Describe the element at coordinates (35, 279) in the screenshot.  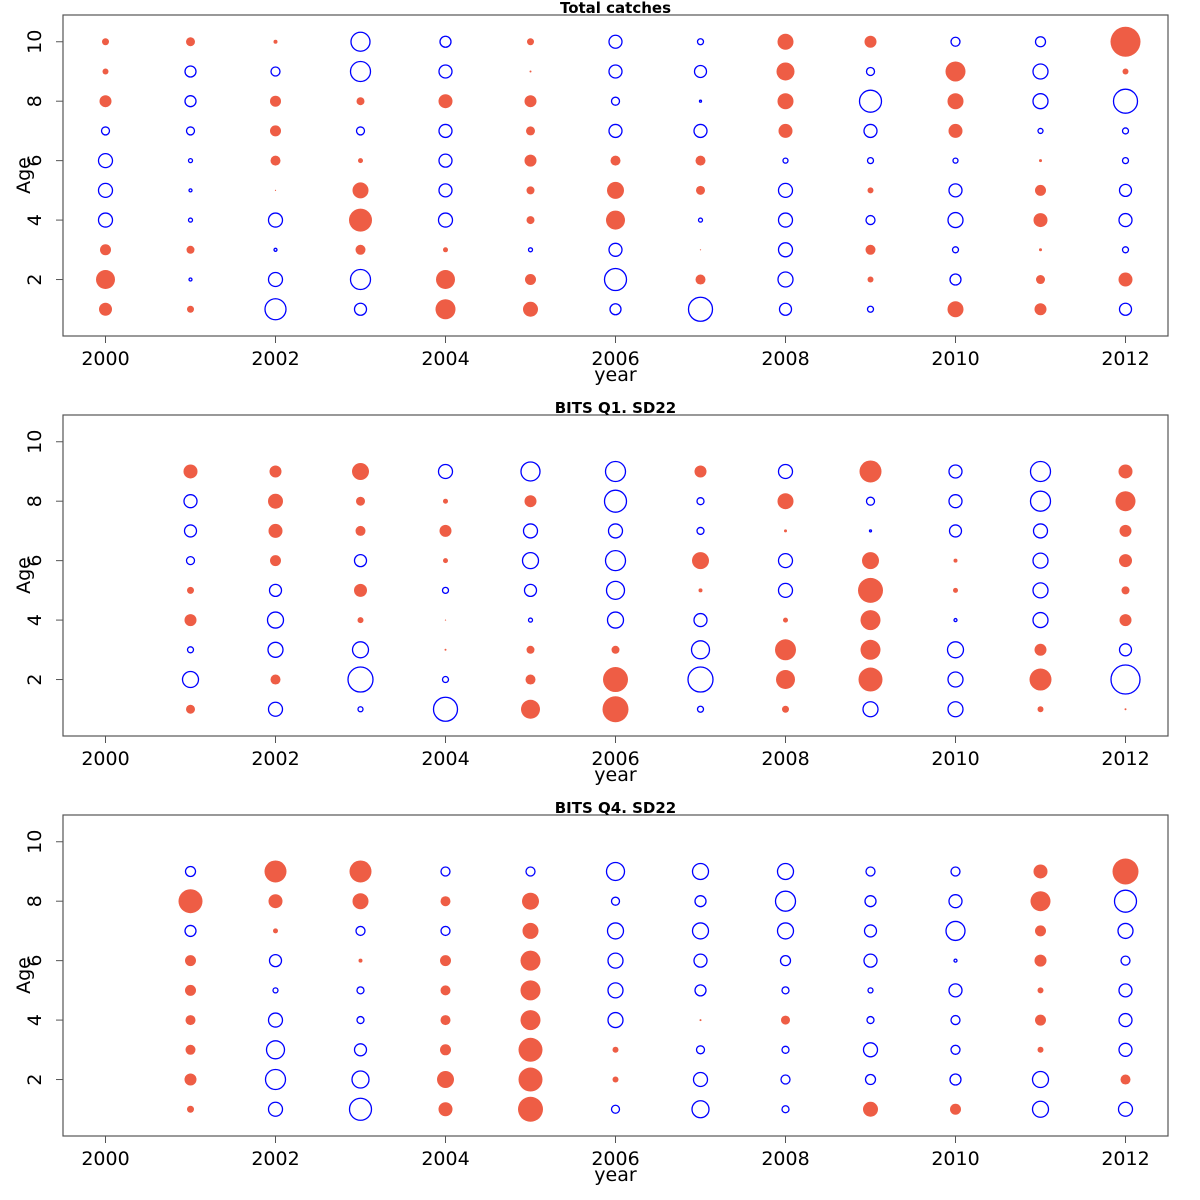
I see `panel-1-y-tick-label: 2` at that location.